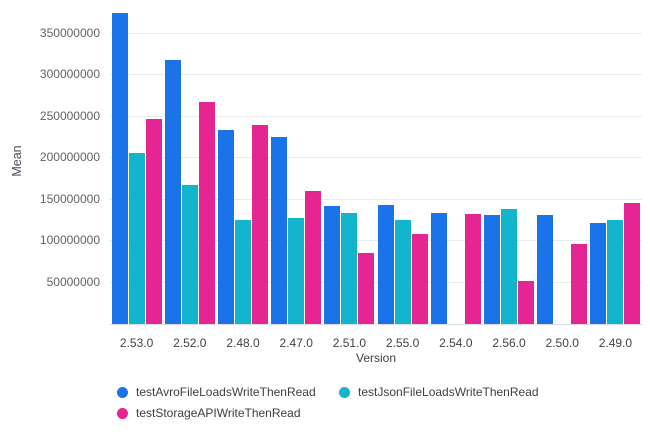  Describe the element at coordinates (69, 240) in the screenshot. I see `y-tick-label: 100000000` at that location.